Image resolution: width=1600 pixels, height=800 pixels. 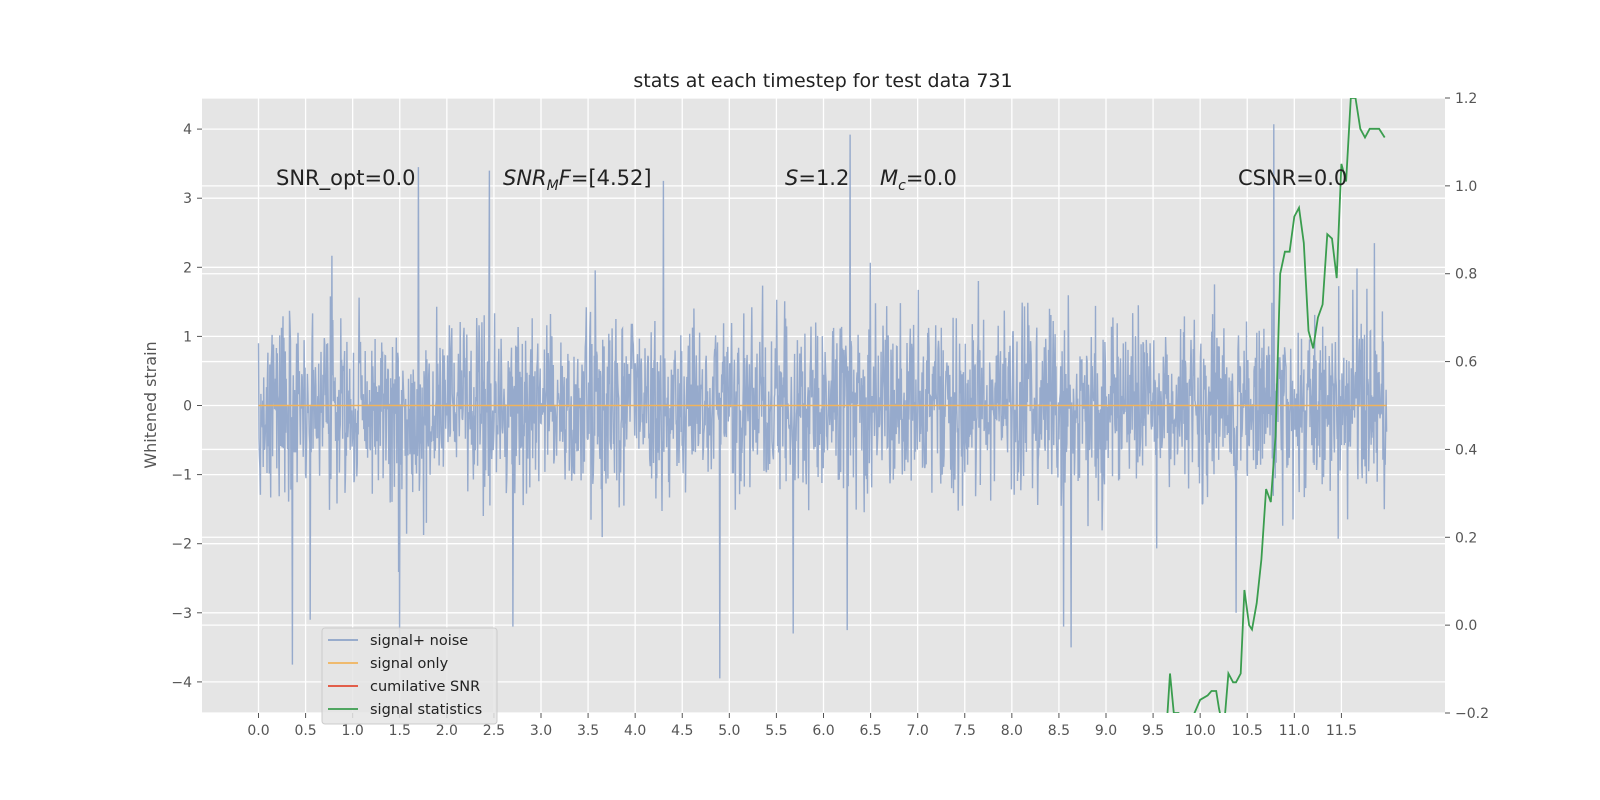 I want to click on x-tick-label: 5.5, so click(x=776, y=731).